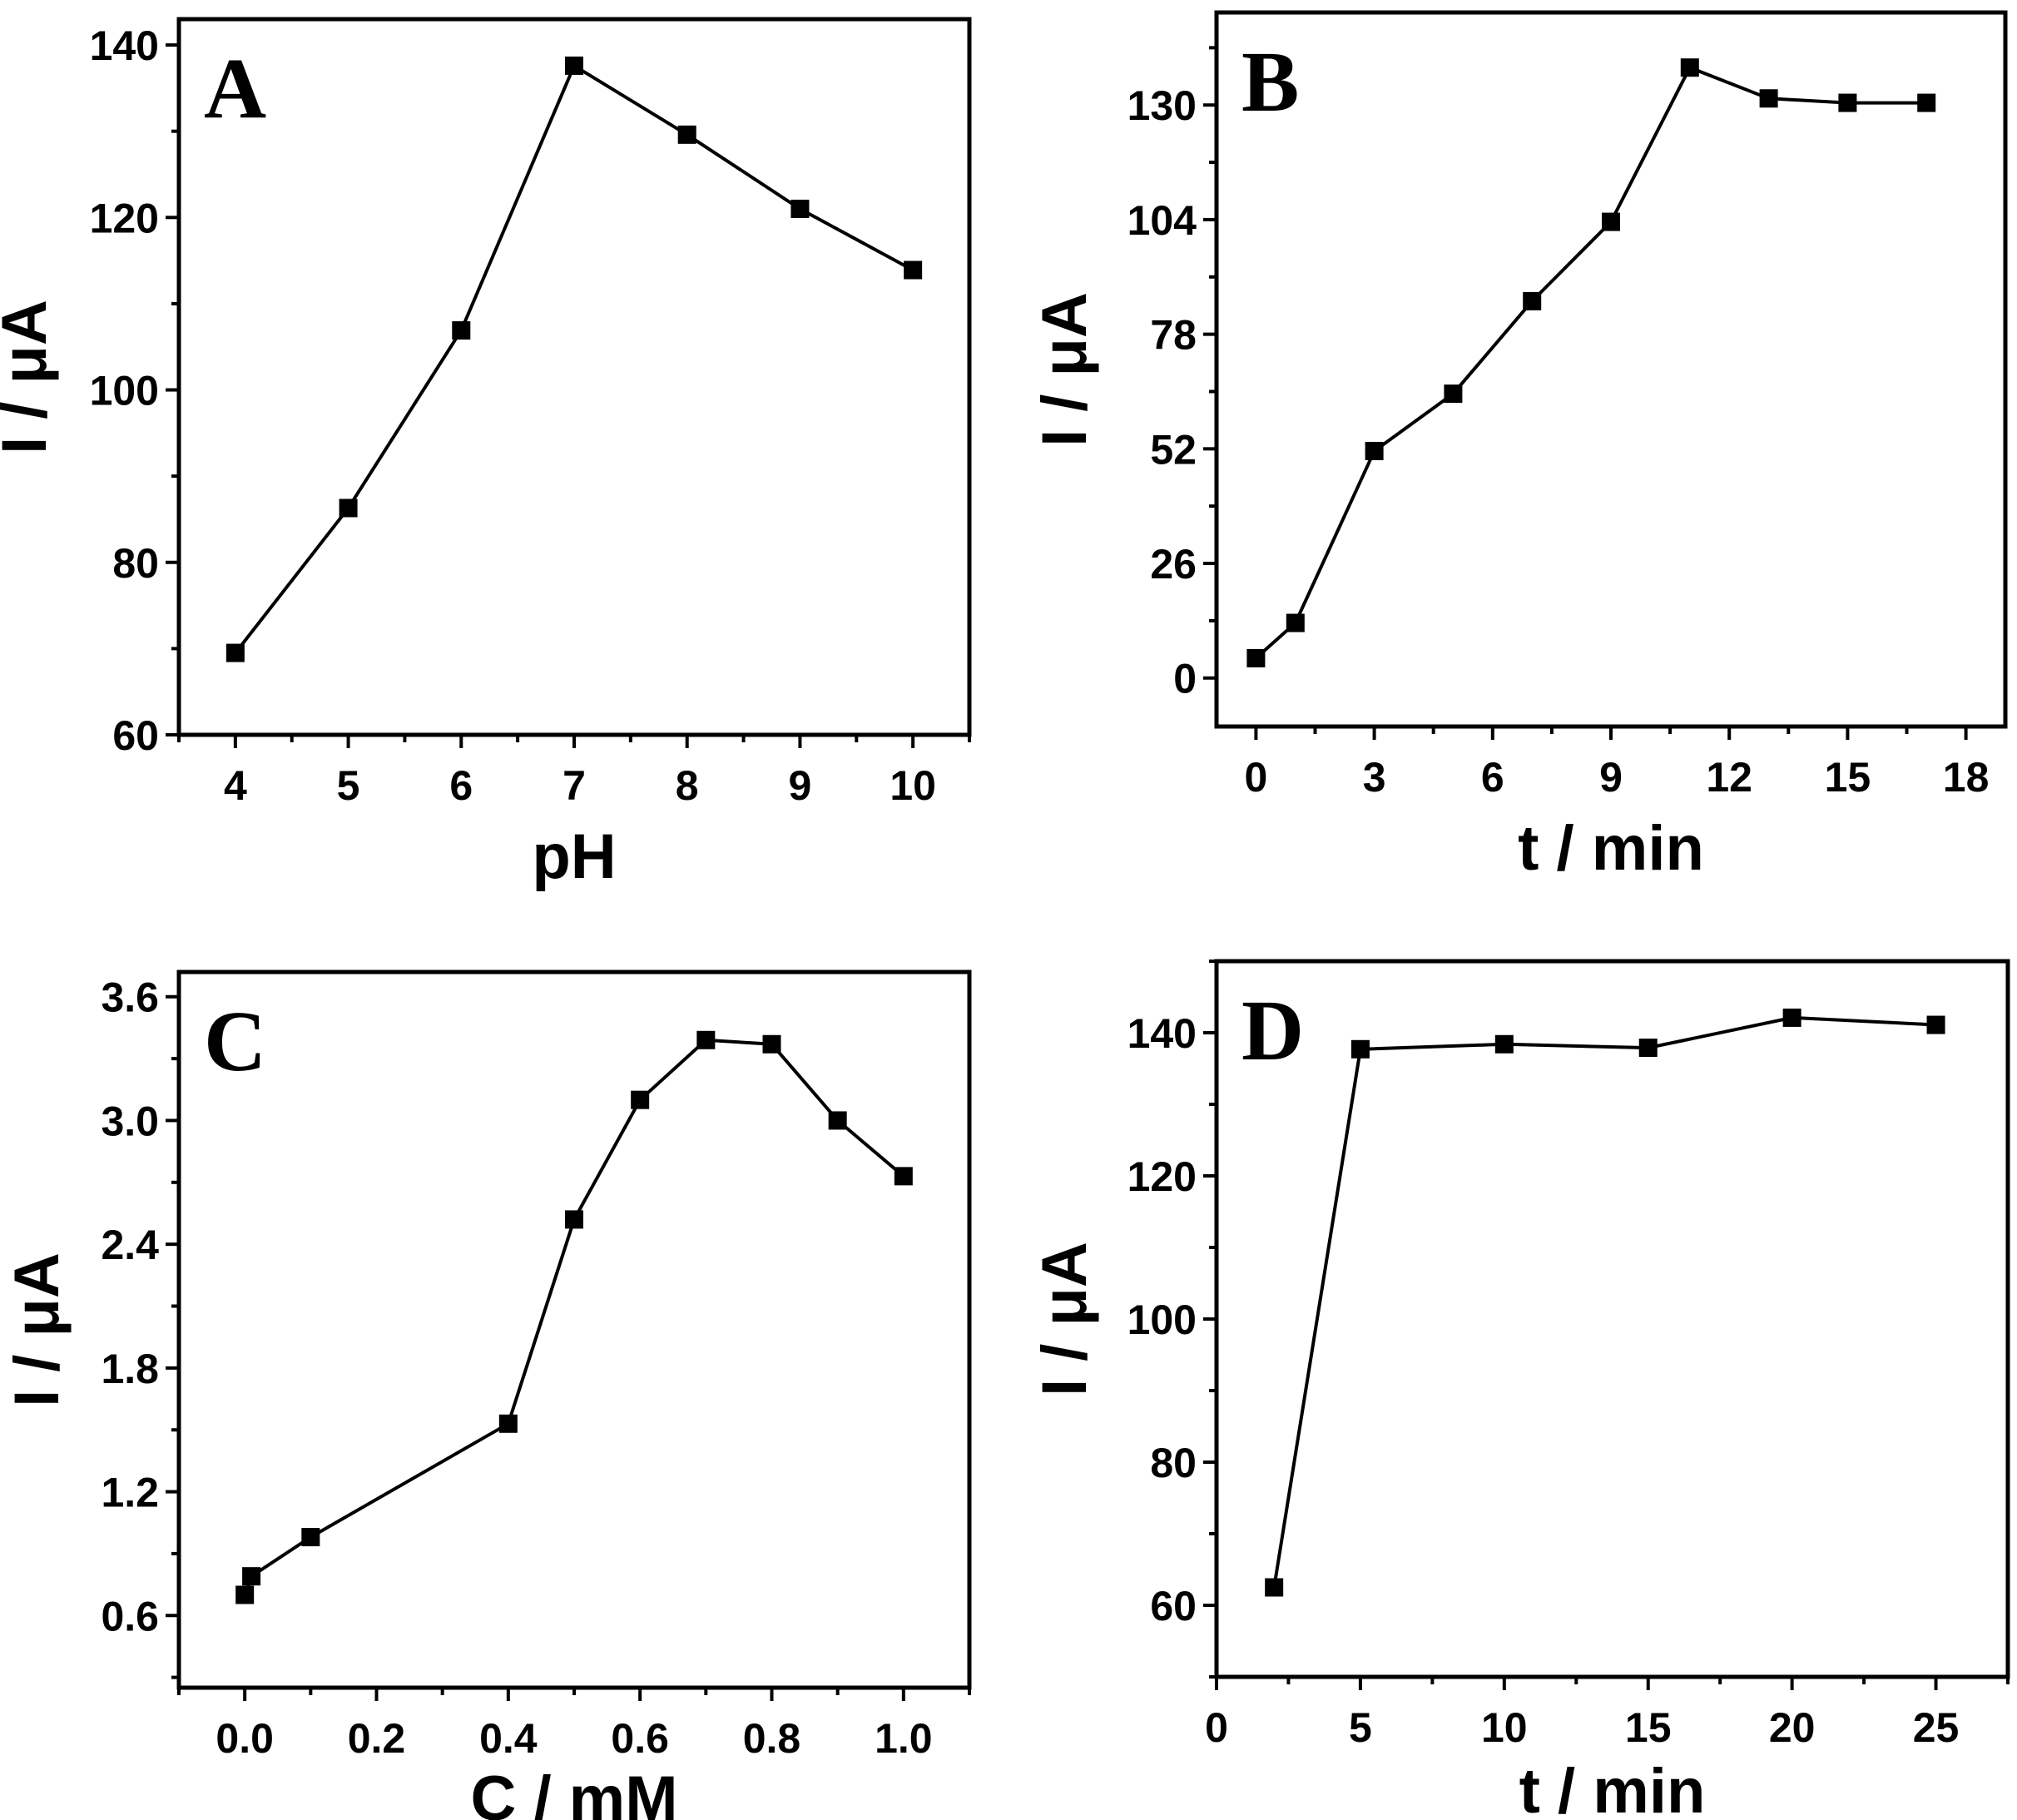 This screenshot has width=2017, height=1820. I want to click on x-tick-label: 0.0, so click(245, 1738).